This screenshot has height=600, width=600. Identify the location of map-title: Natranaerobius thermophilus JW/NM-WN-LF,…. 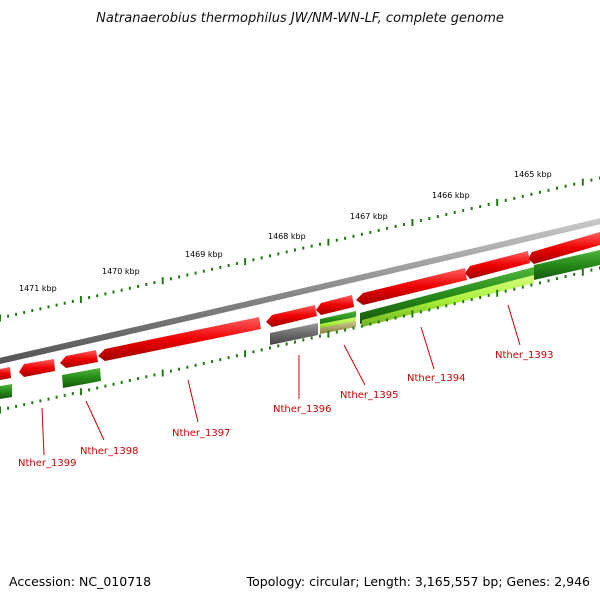
(300, 18).